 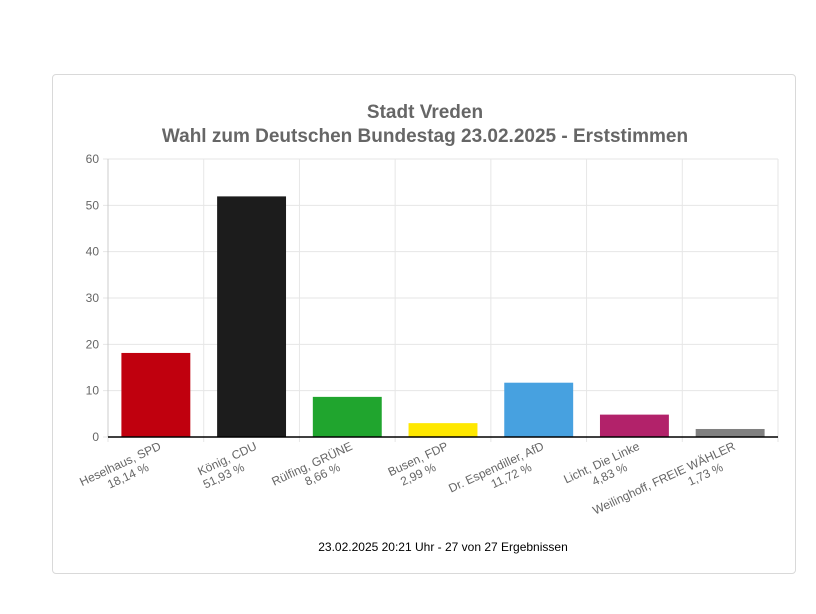 I want to click on y-tick-label: 10, so click(x=93, y=391).